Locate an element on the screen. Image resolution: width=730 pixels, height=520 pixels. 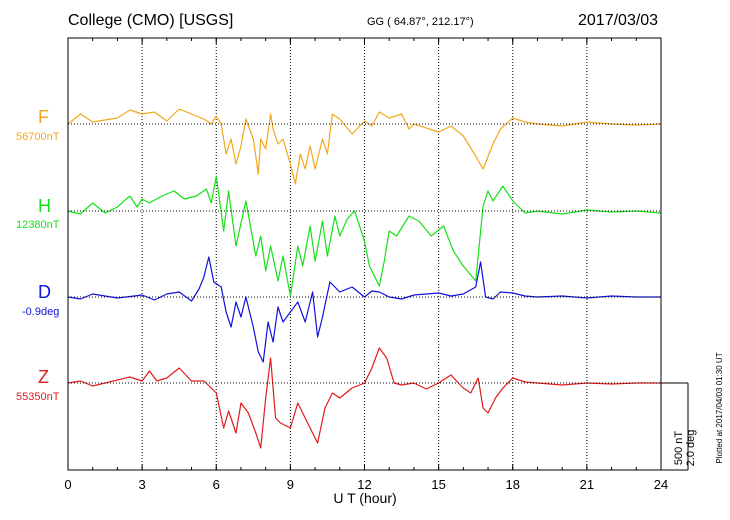
baseline-label-h: 12380nT is located at coordinates (38, 225).